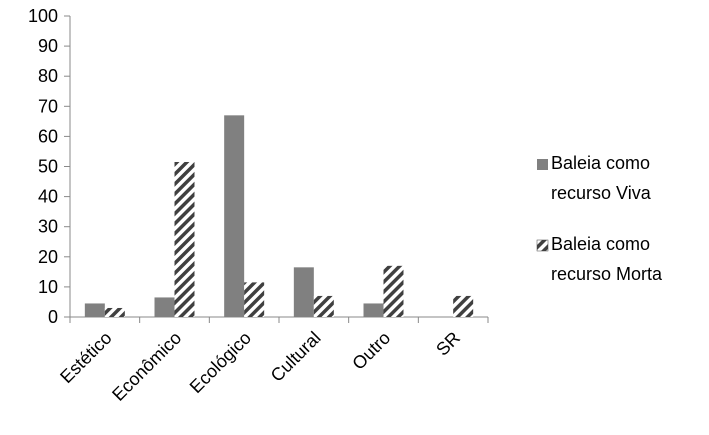  I want to click on x-tick-label: Estético, so click(85, 357).